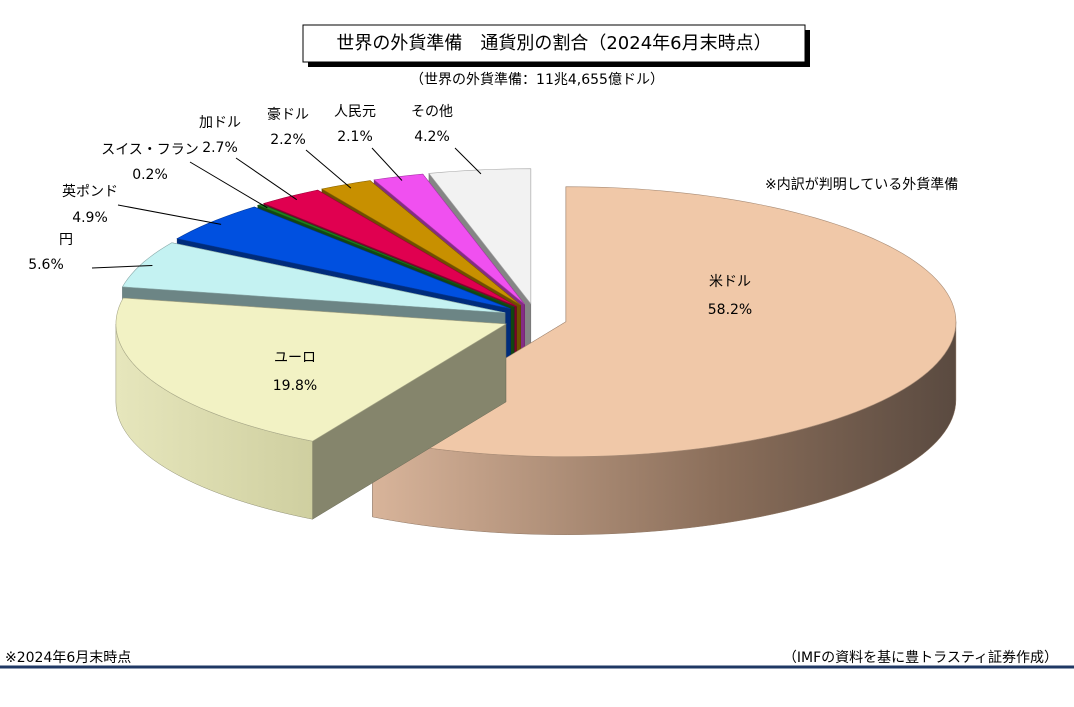 The height and width of the screenshot is (707, 1074). What do you see at coordinates (90, 191) in the screenshot?
I see `slice-label: 英ポンド` at bounding box center [90, 191].